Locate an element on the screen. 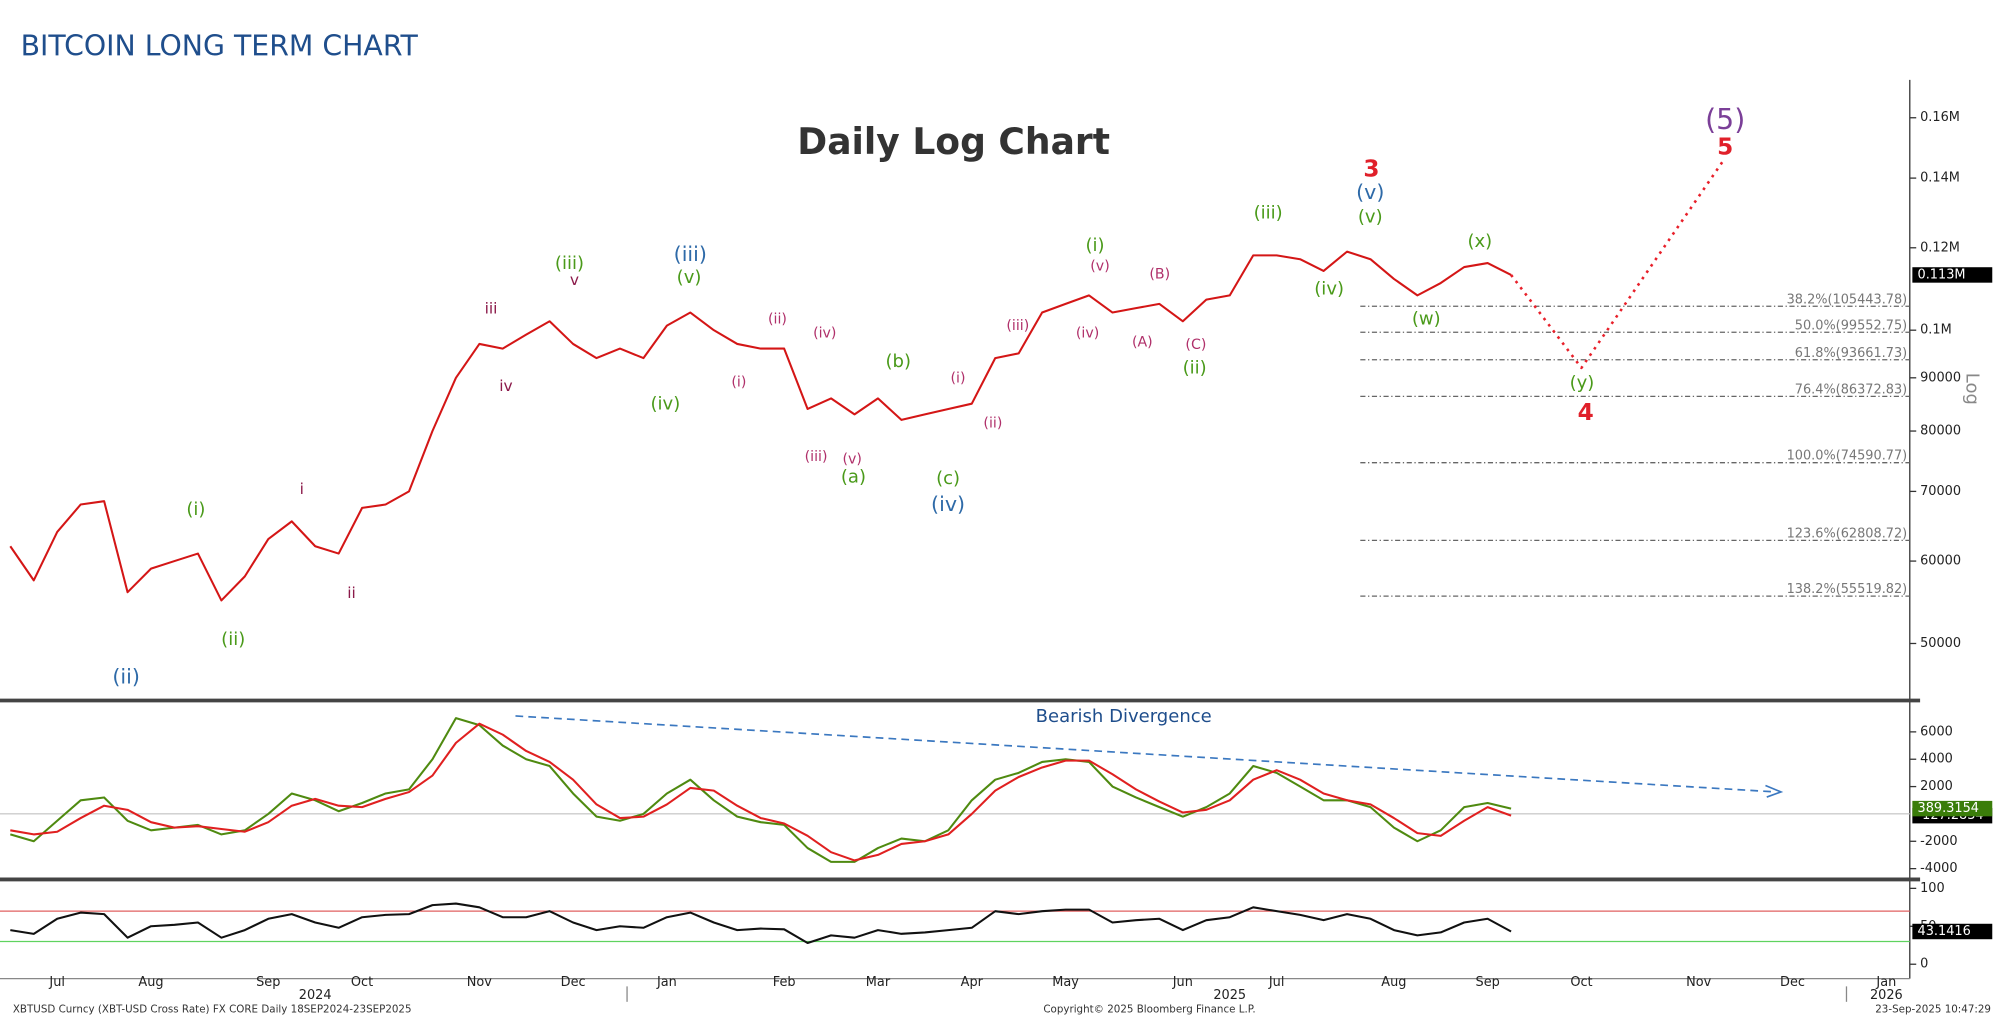  page-title: BITCOIN LONG TERM CHART is located at coordinates (220, 46).